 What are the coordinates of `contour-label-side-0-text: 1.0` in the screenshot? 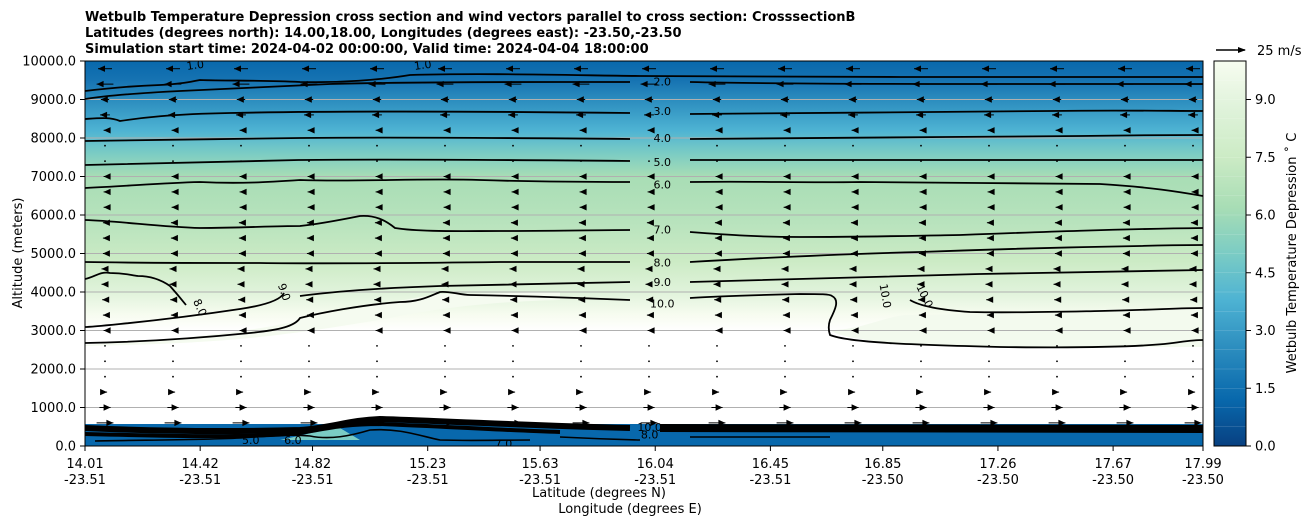 It's located at (195, 65).